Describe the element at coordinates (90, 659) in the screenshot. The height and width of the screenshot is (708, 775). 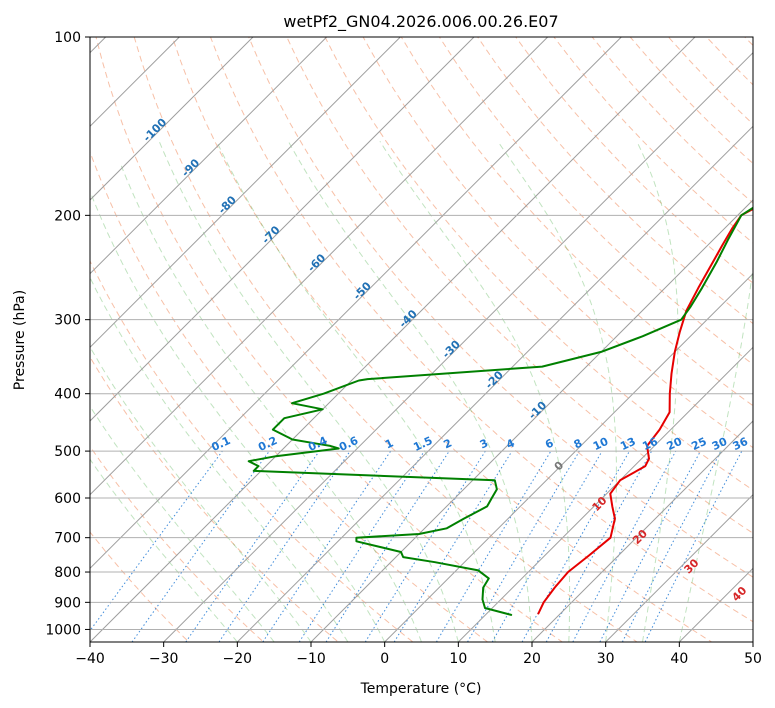
I see `x-tick-label: −40` at that location.